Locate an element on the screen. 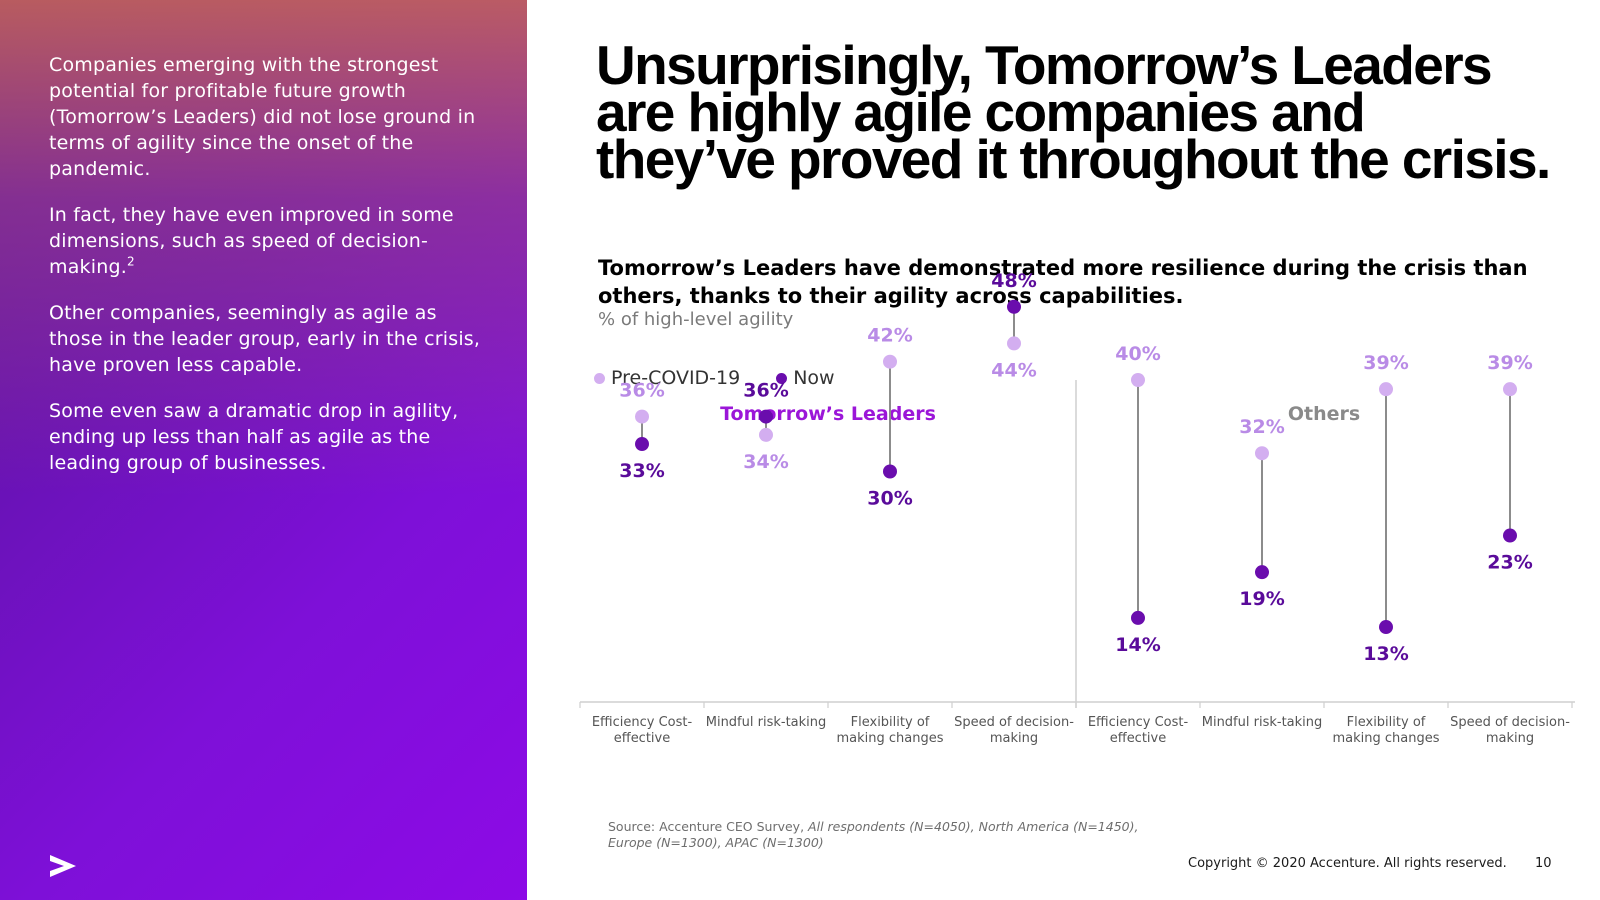  legend-label-pre: Pre-COVID-19 is located at coordinates (676, 378).